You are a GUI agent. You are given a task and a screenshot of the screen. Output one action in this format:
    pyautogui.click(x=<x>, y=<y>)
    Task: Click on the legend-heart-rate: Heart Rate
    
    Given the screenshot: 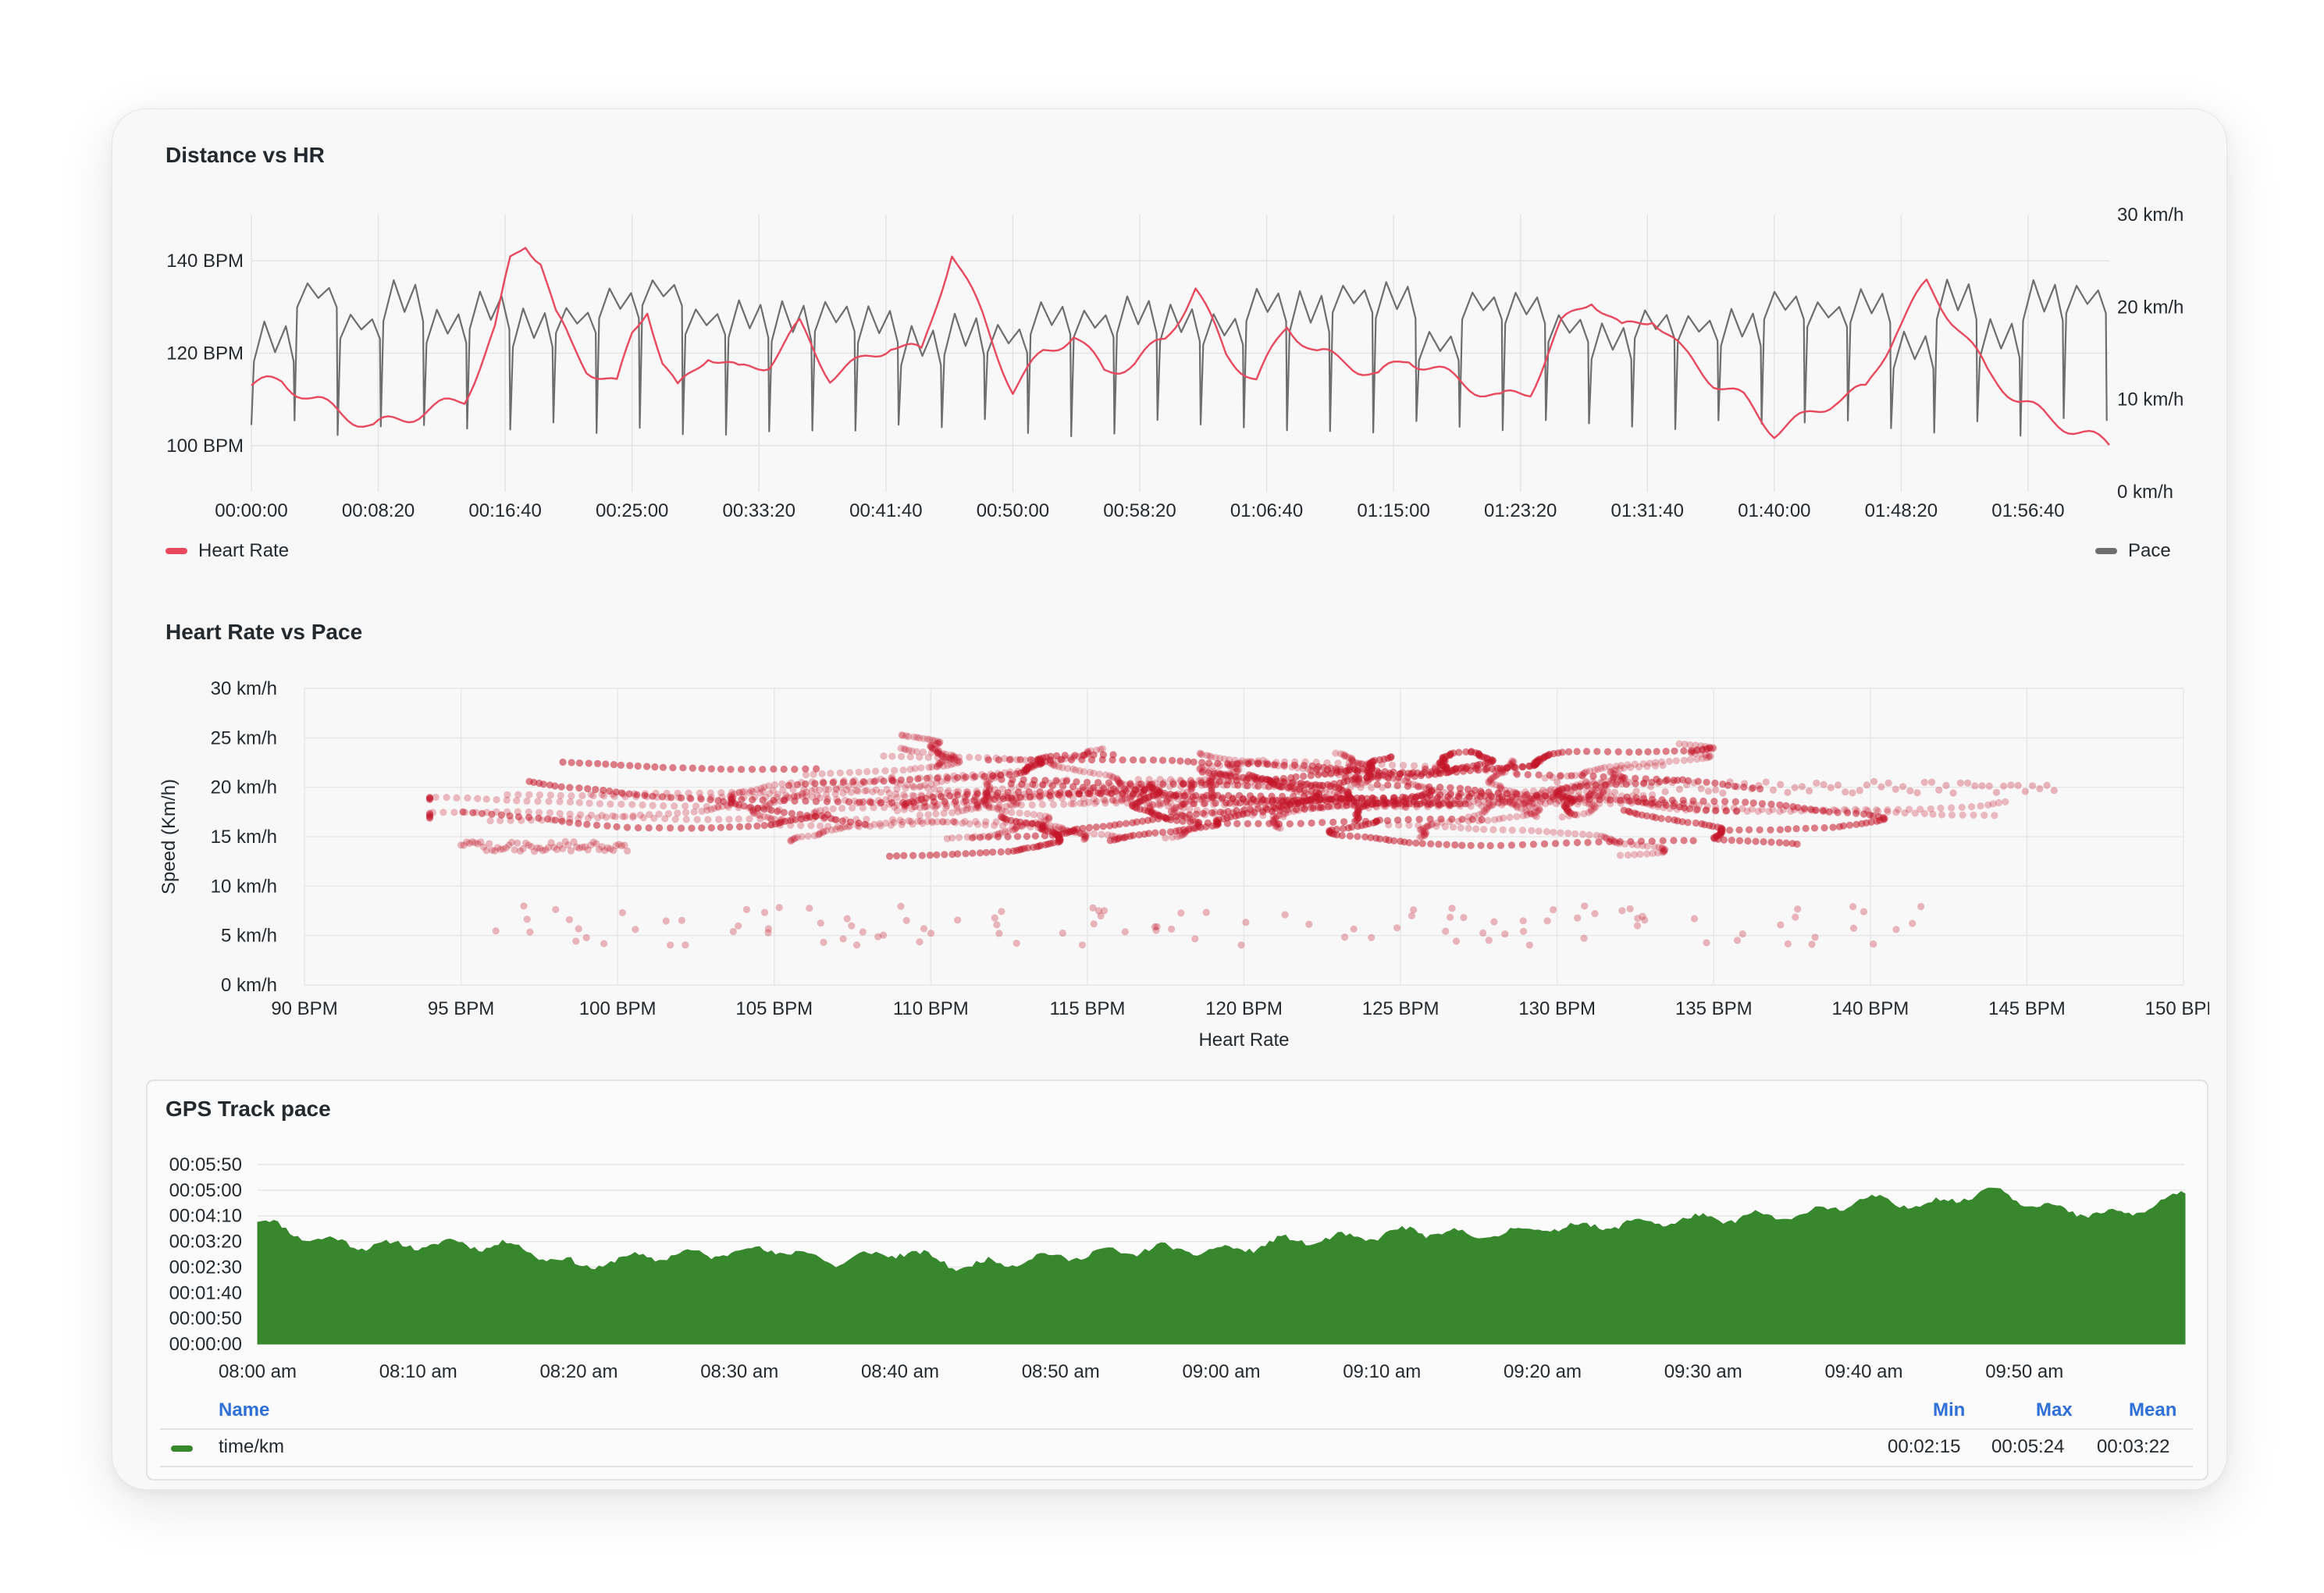 What is the action you would take?
    pyautogui.click(x=227, y=551)
    